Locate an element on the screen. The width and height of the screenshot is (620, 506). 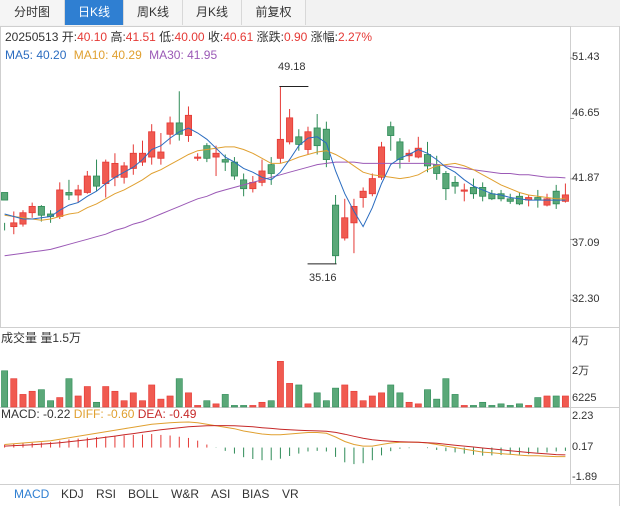
period-tabs: 分时图 日K线 周K线 月K线 前复权 is located at coordinates (310, 13).